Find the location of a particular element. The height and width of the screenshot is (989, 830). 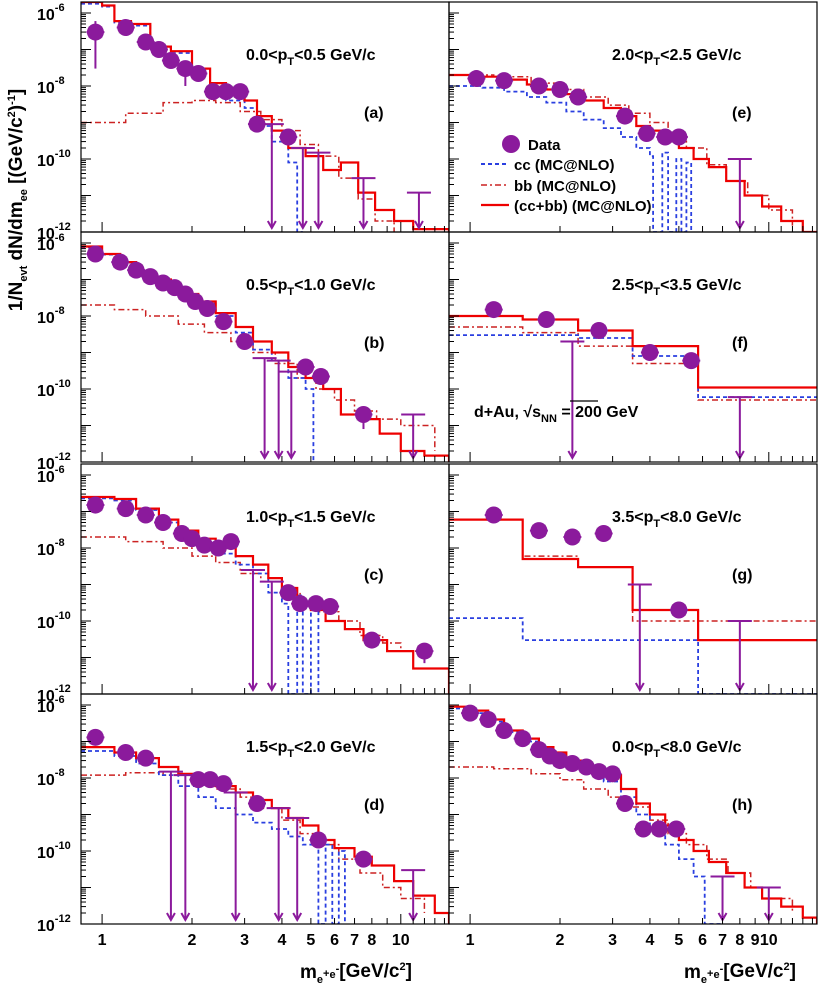

svg-text: d+Au, √sNN = 200 GeV is located at coordinates (556, 414).